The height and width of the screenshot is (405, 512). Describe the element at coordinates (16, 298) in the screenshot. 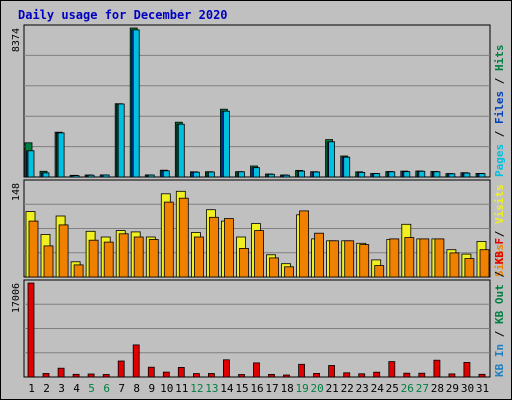

I see `bottom-y-max-label: 17006` at that location.